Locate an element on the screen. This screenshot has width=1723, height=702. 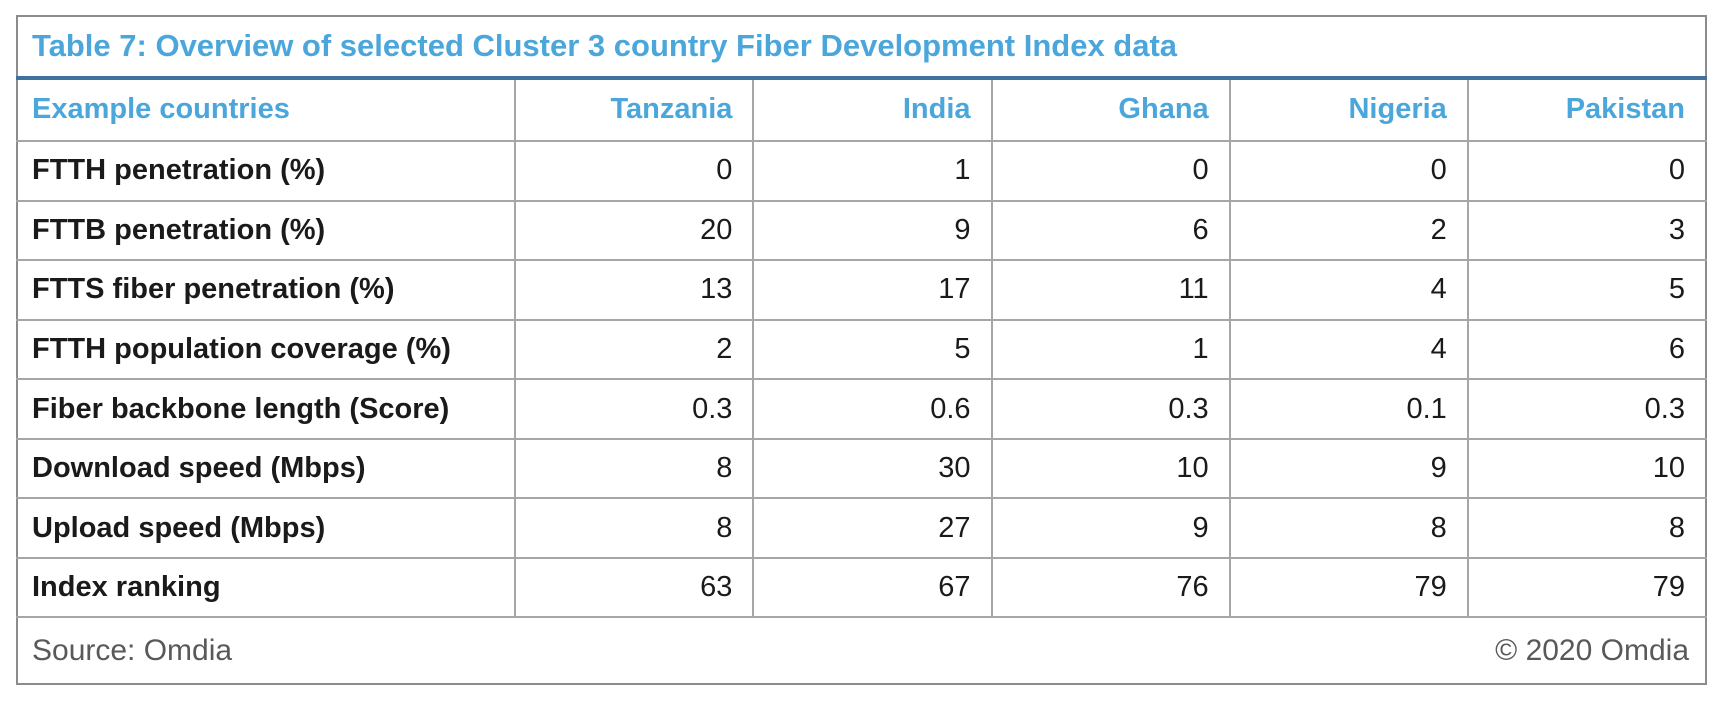
table-row-fttb-penetration: FTTB penetration (%) 20 9 6 2 3 is located at coordinates (861, 230).